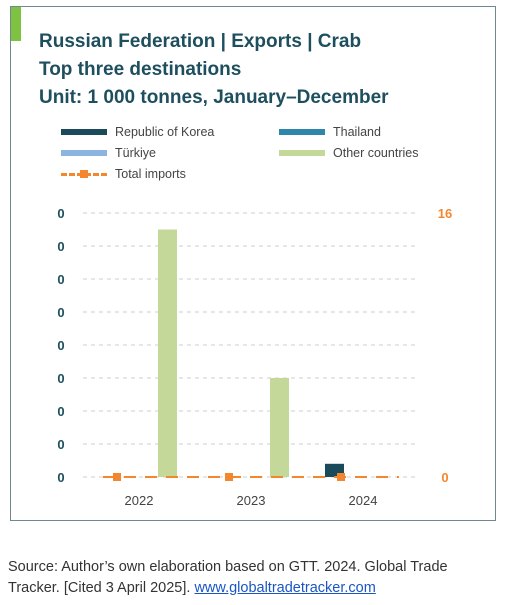 This screenshot has width=511, height=605. I want to click on legend-item-korea: Republic of Korea, so click(137, 132).